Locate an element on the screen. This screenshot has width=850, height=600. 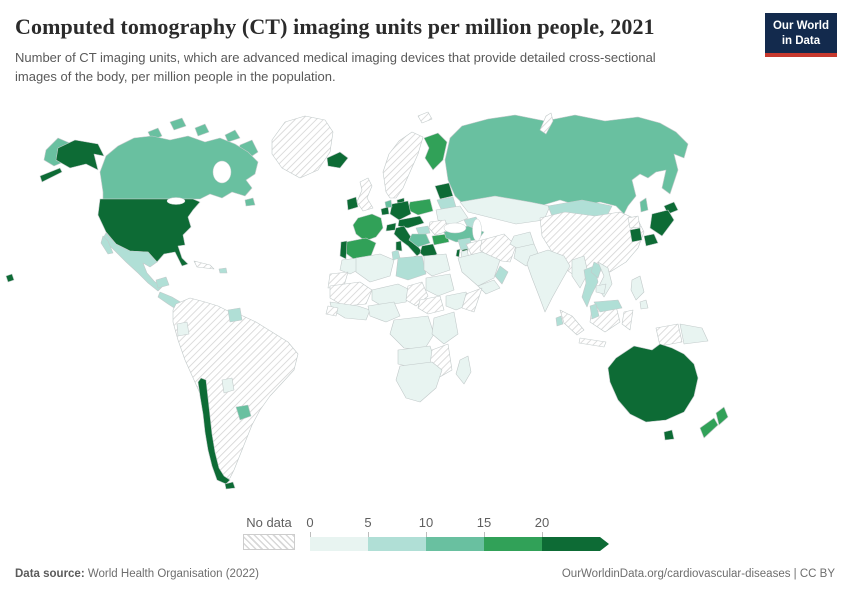
region-svalbard is located at coordinates (425, 117).